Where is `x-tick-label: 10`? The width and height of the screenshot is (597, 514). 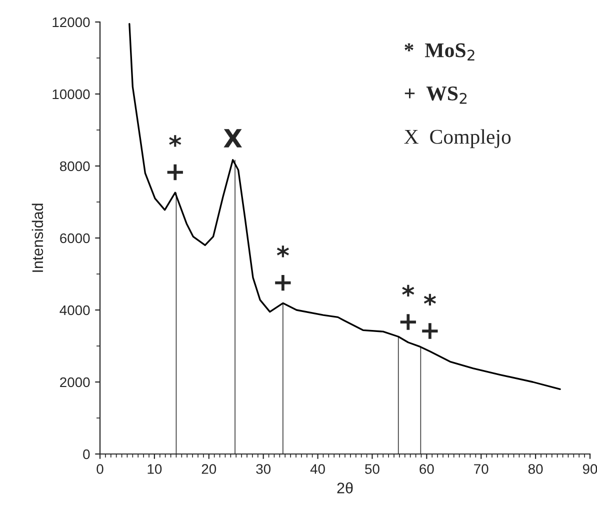
x-tick-label: 10 is located at coordinates (155, 469).